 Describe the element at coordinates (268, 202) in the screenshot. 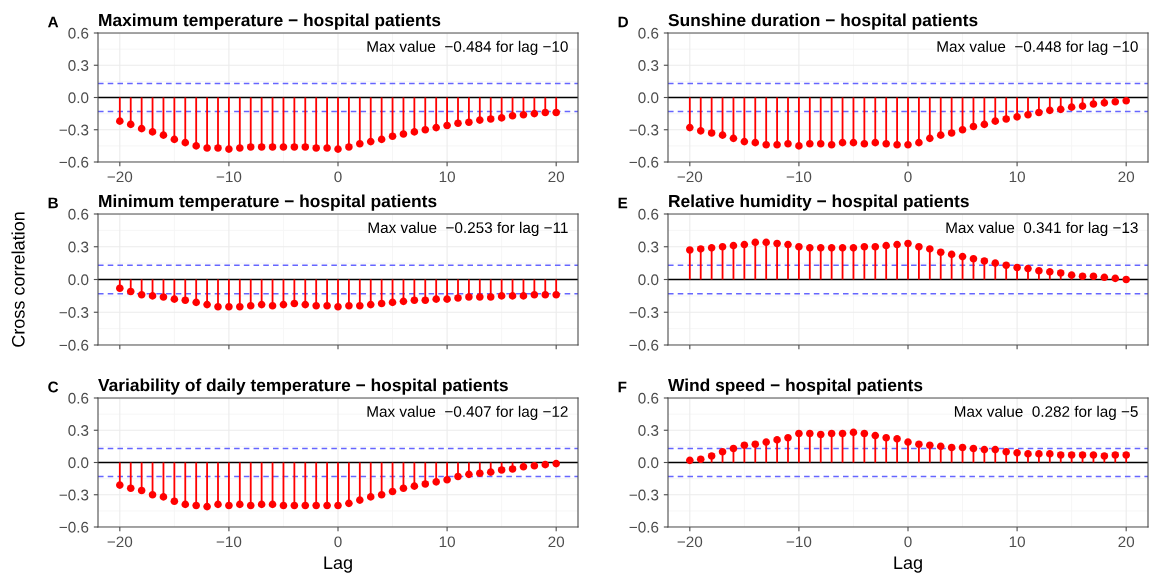

I see `chart-title: Minimum temperature − hospital patients` at that location.